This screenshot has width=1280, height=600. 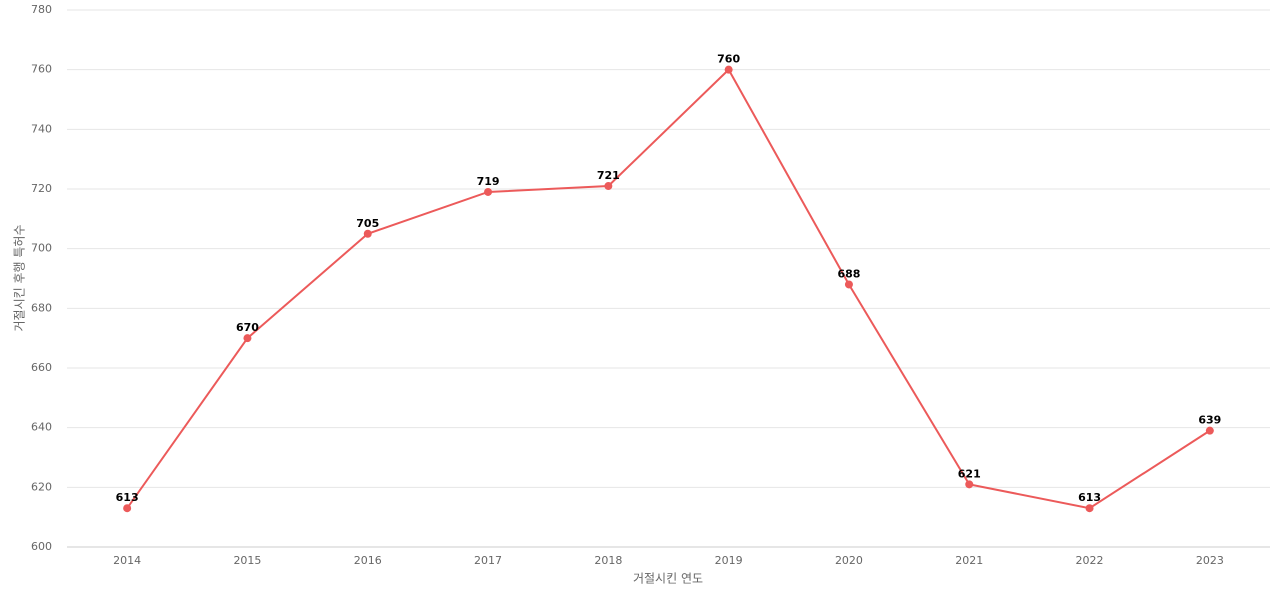 I want to click on value-label: 721, so click(x=608, y=175).